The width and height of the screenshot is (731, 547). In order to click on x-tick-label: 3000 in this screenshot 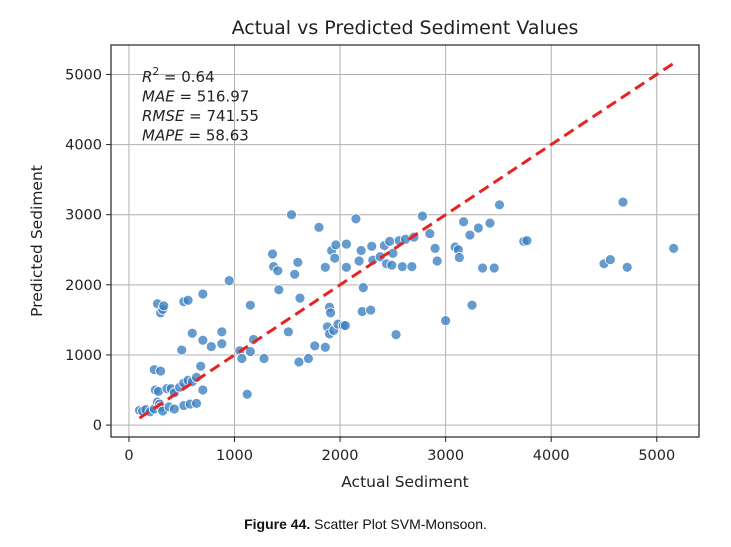, I will do `click(445, 456)`.